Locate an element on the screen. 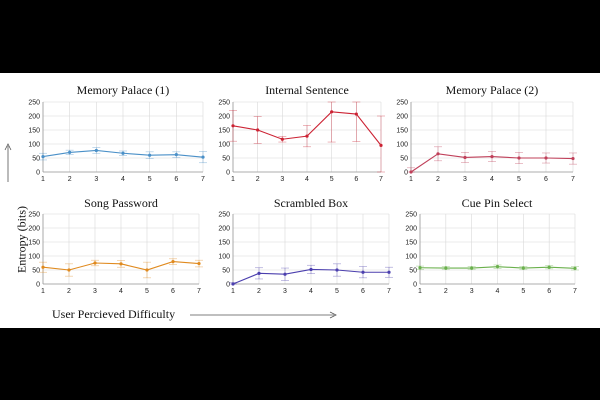  chart-title: Song Password is located at coordinates (121, 203).